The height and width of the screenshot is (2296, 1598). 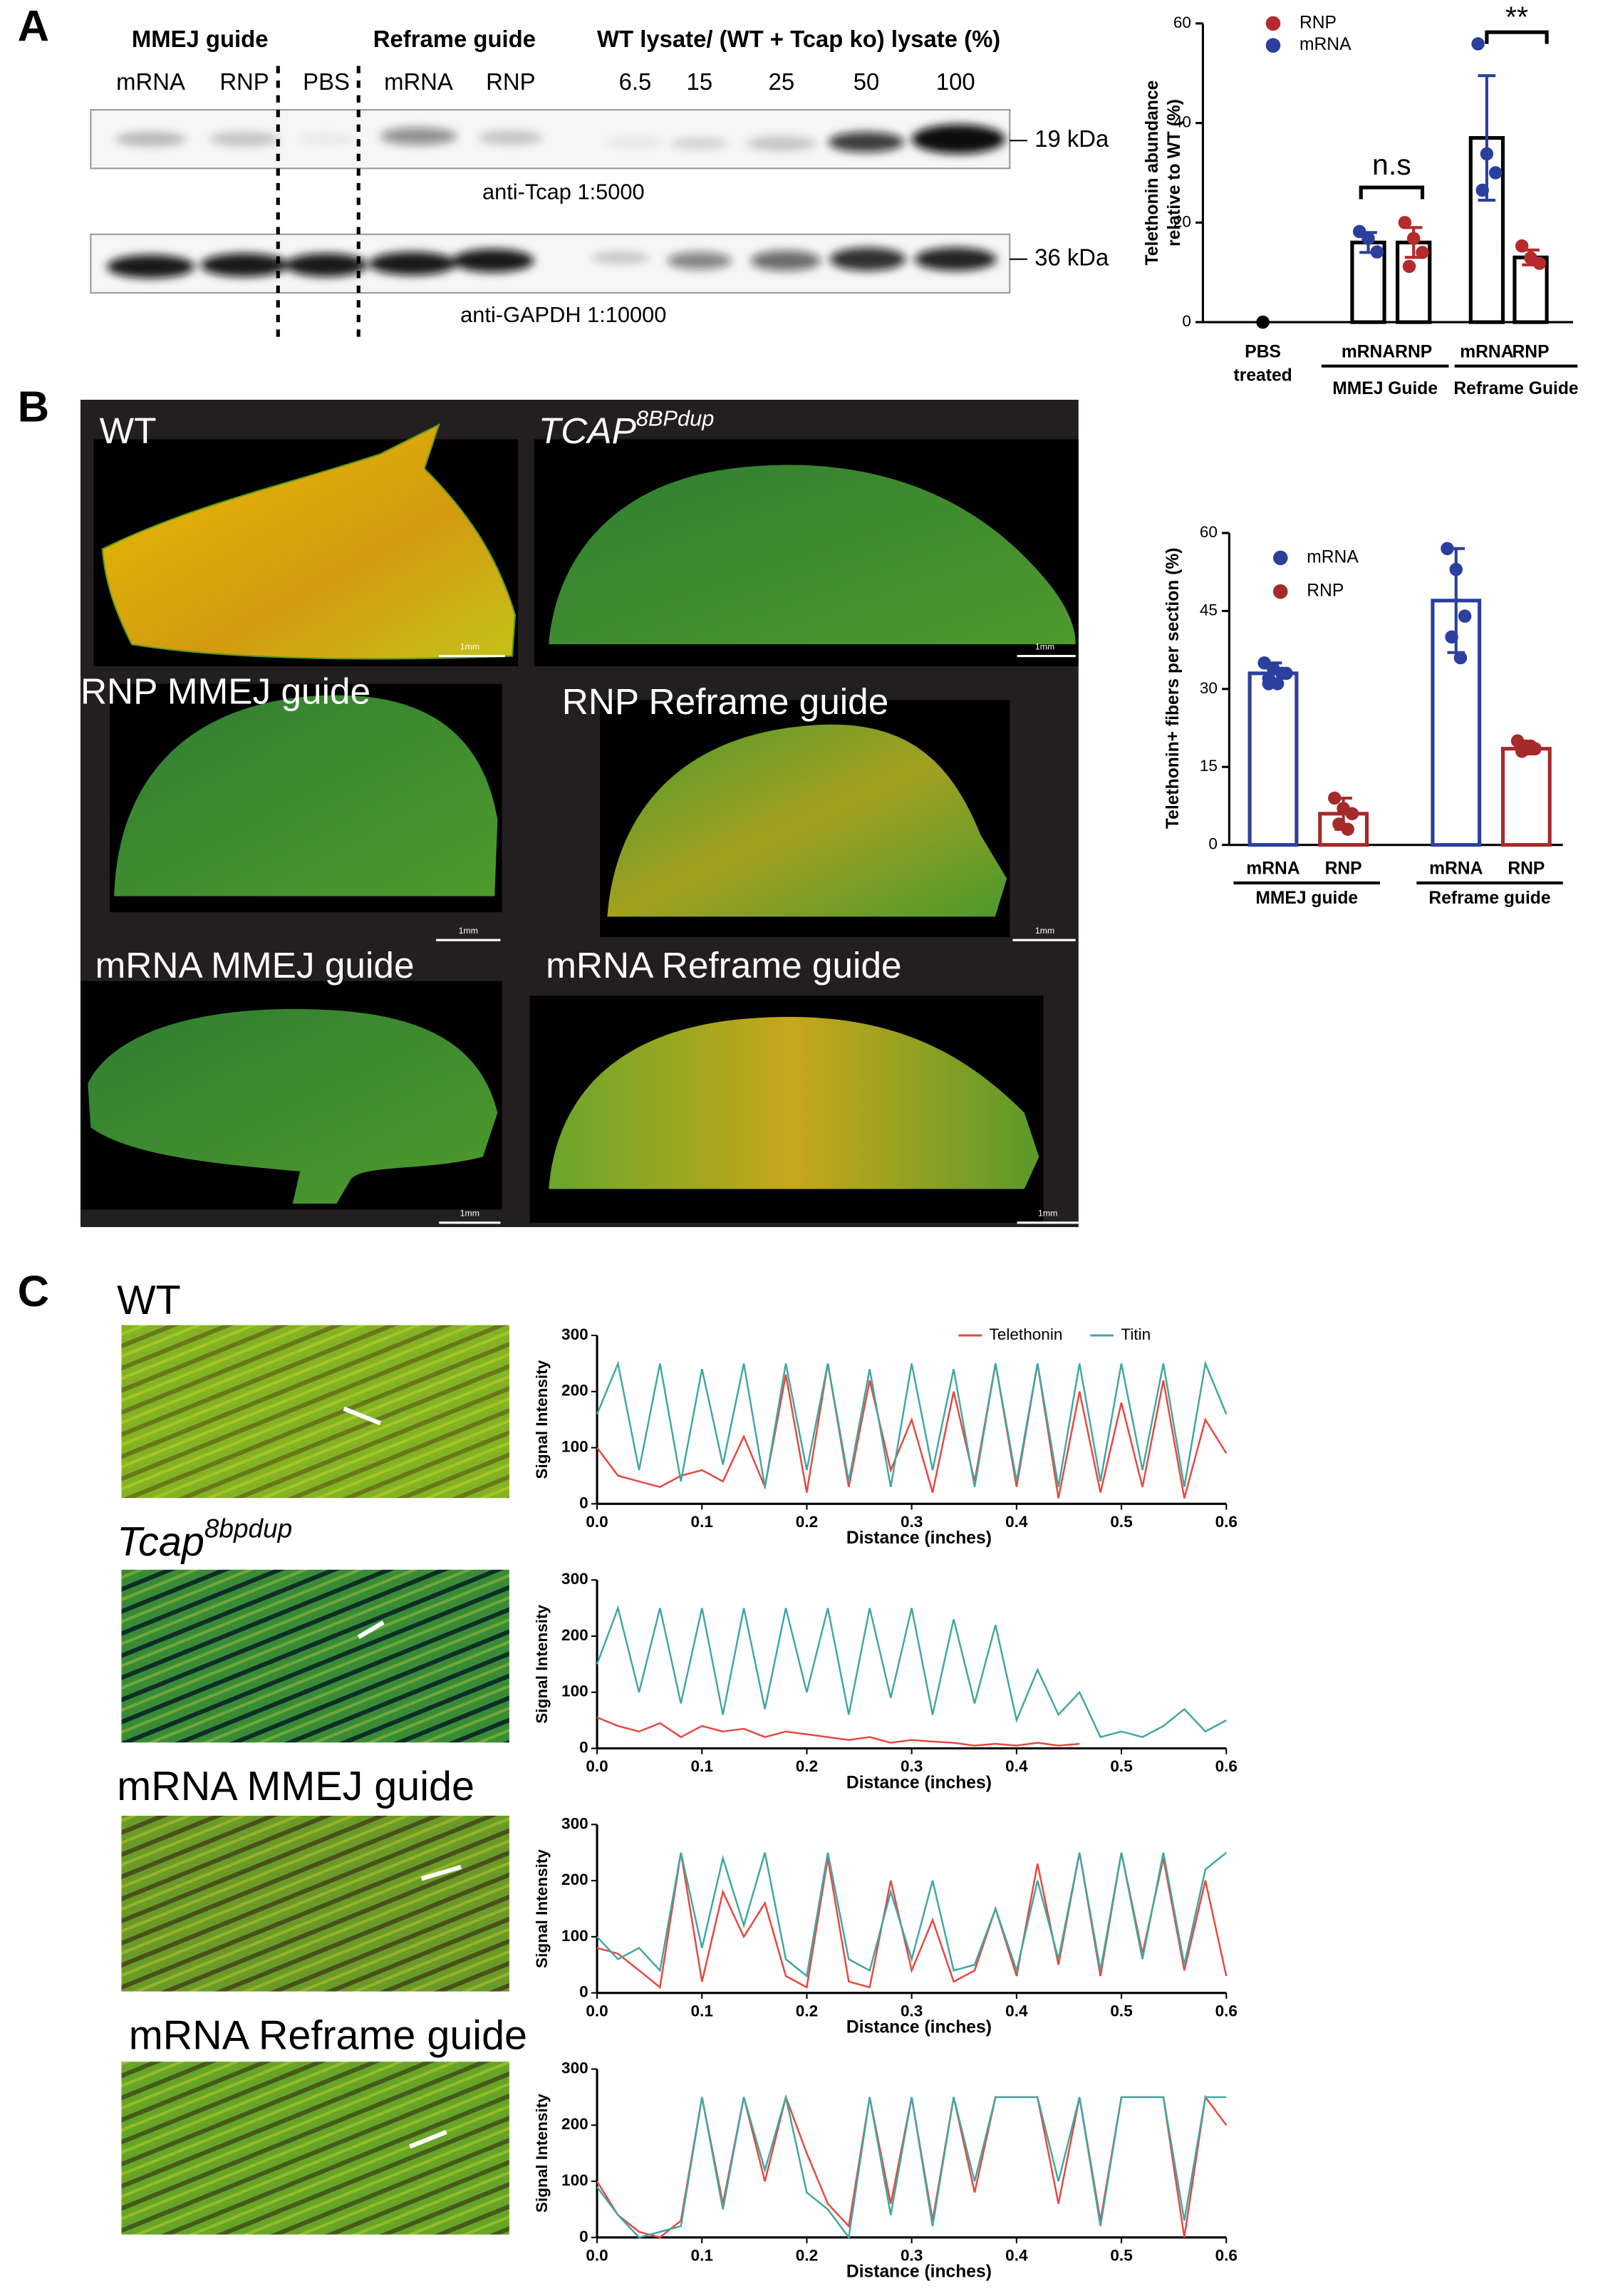 What do you see at coordinates (1182, 221) in the screenshot?
I see `y-tick-label: 20` at bounding box center [1182, 221].